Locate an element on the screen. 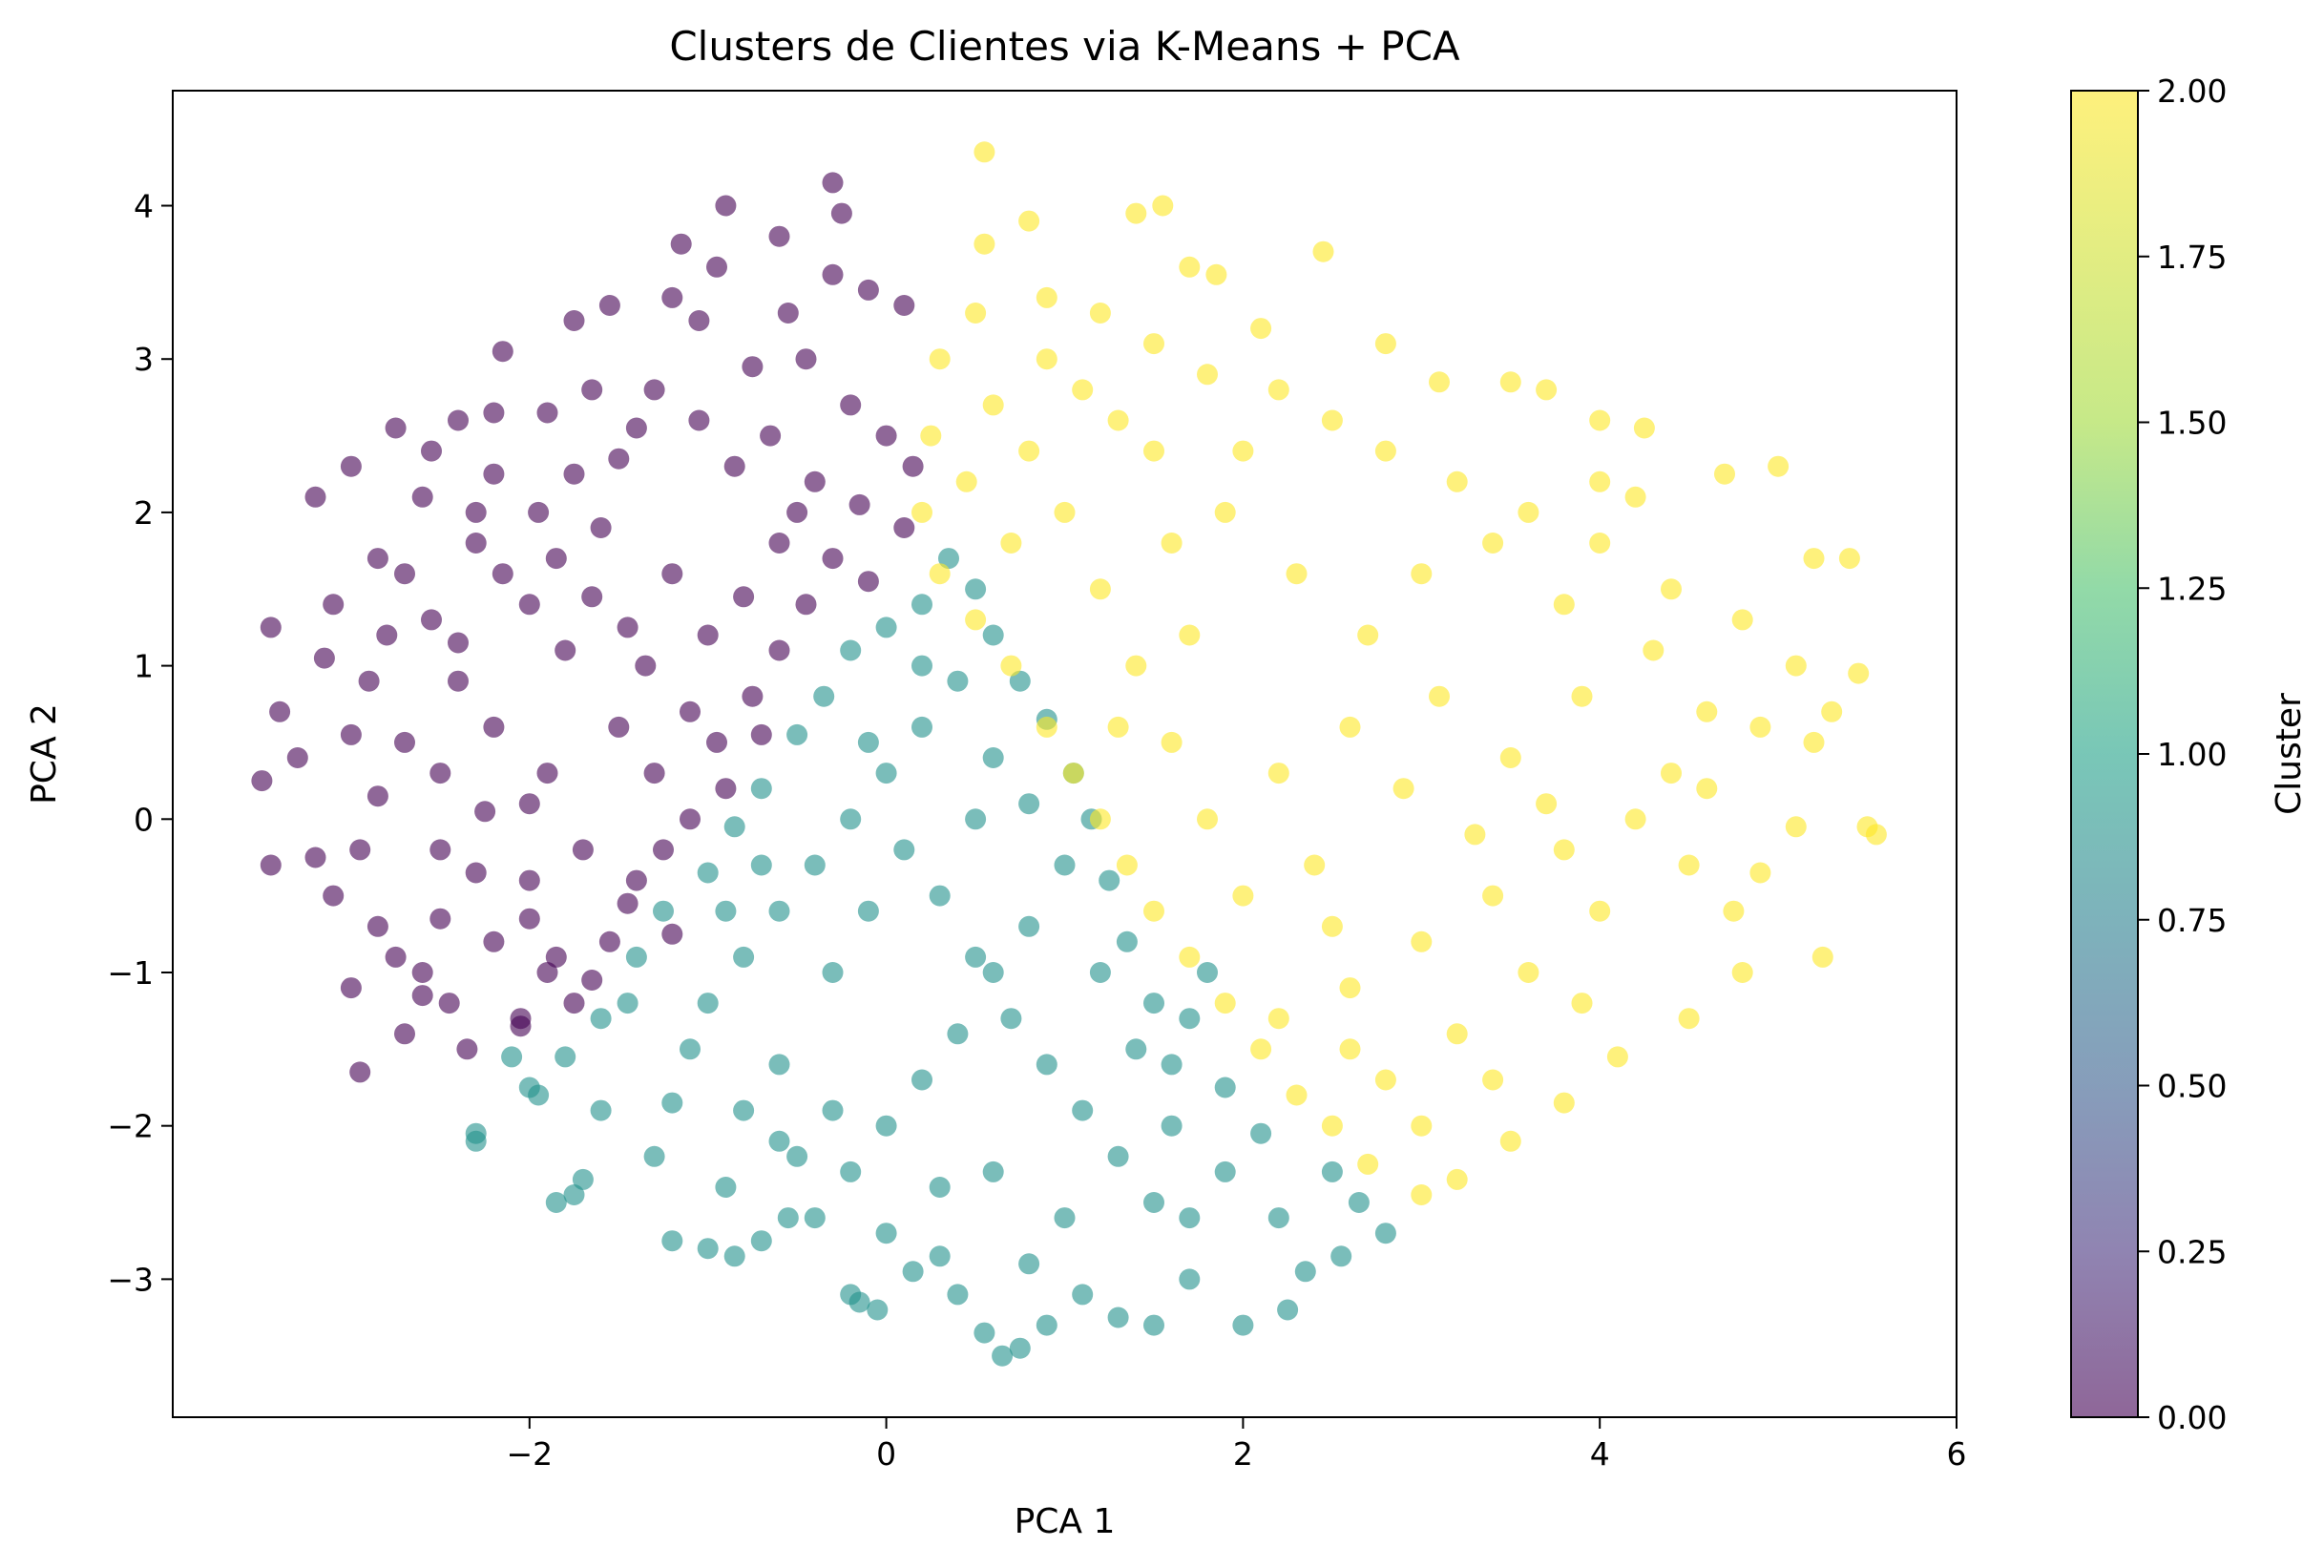 The width and height of the screenshot is (2324, 1568). colorbar-tick-label: 2.00 is located at coordinates (2192, 92).